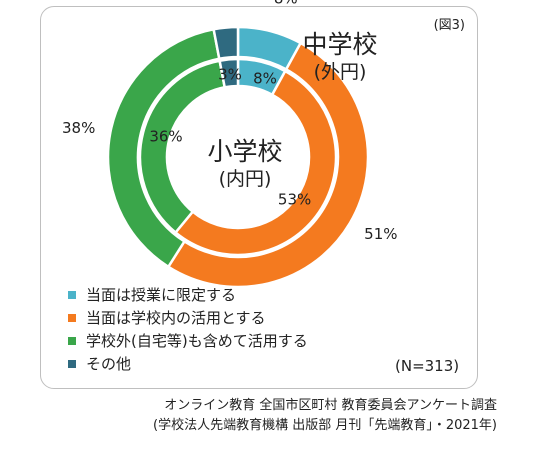 This screenshot has height=463, width=541. I want to click on outer-ring-percent-label: 8%, so click(286, 3).